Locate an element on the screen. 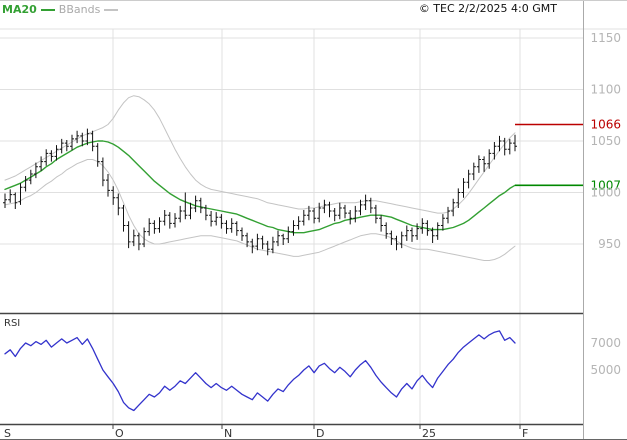  price-tick-label: 1150 is located at coordinates (605, 38).